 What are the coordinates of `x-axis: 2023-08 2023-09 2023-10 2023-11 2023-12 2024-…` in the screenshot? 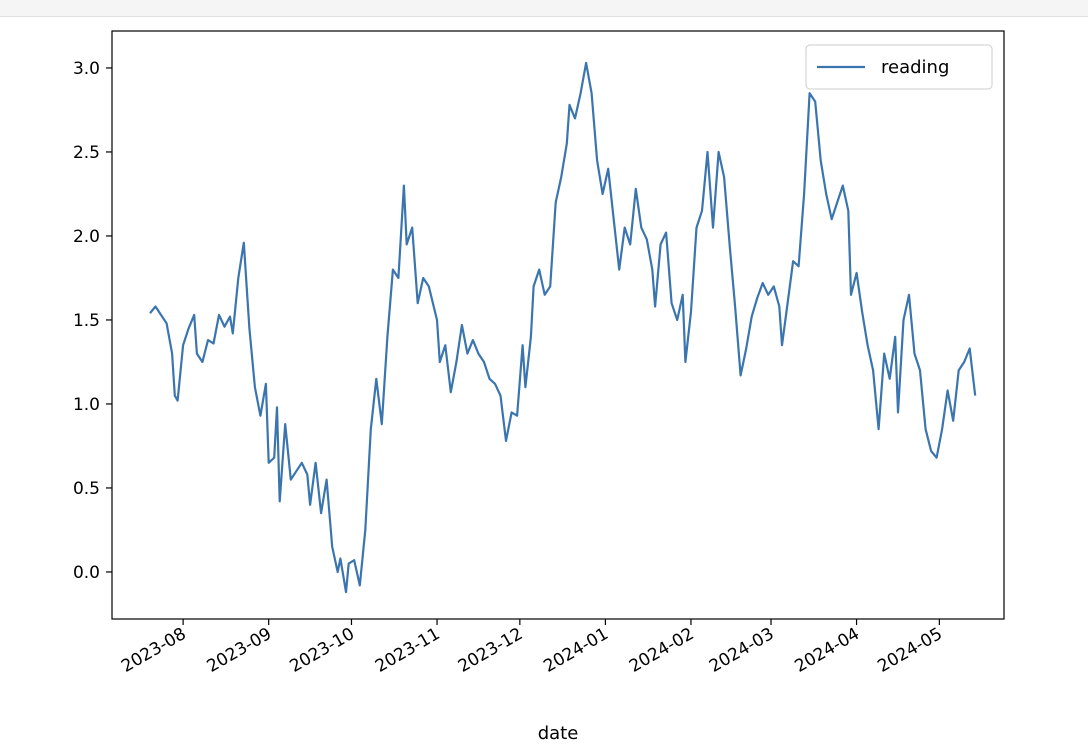 It's located at (532, 648).